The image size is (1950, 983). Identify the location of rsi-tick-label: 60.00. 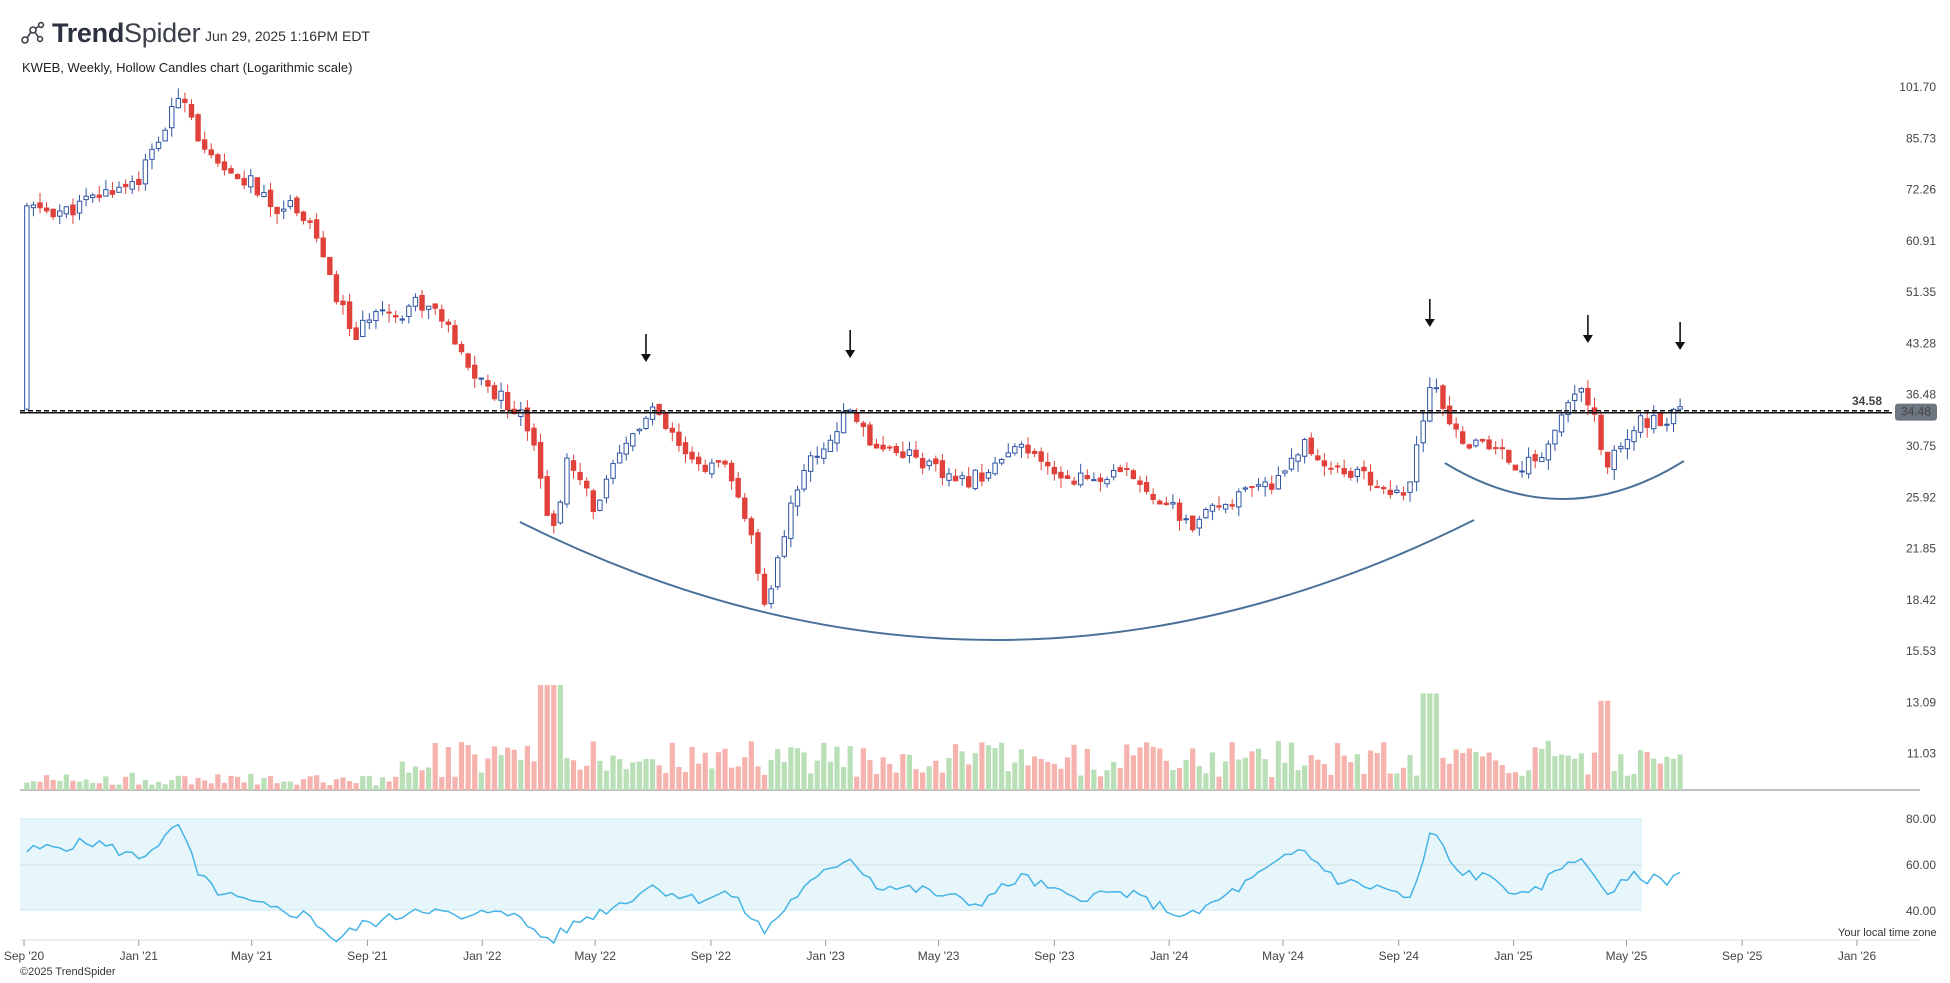
(1921, 865).